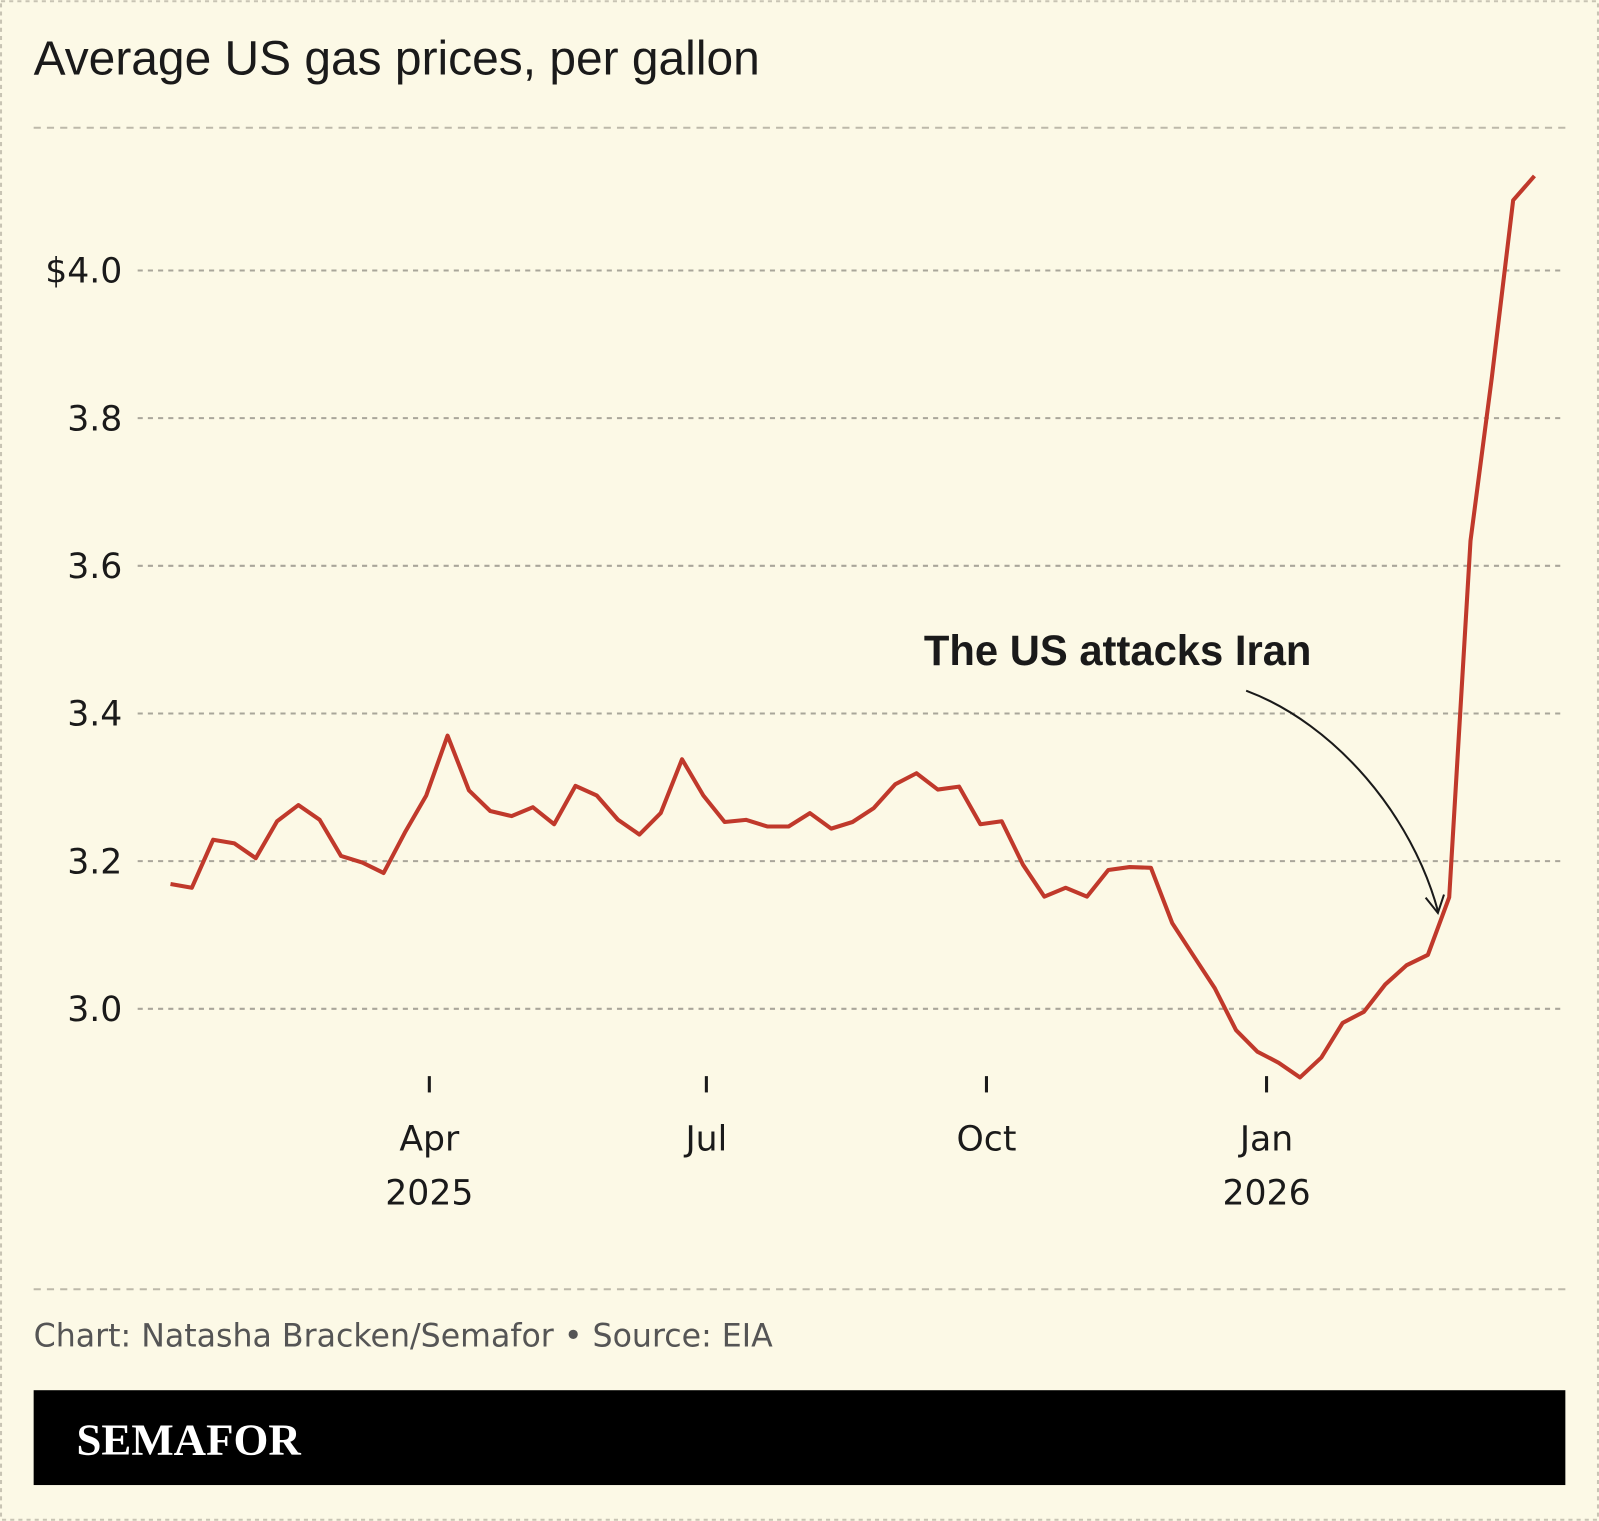 Image resolution: width=1599 pixels, height=1521 pixels. What do you see at coordinates (397, 59) in the screenshot?
I see `chart-title: Average US gas prices, per gallon` at bounding box center [397, 59].